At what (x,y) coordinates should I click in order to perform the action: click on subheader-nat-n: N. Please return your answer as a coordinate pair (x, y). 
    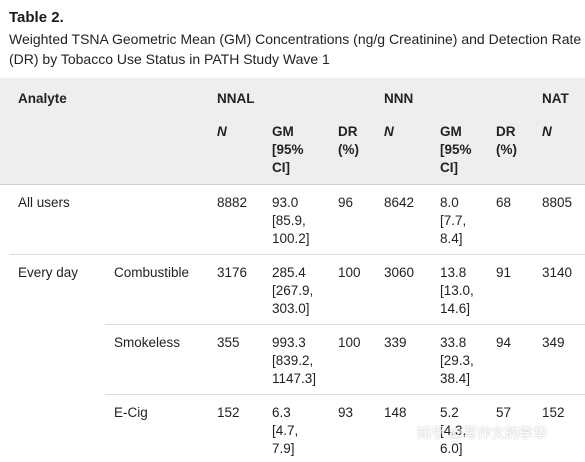
    Looking at the image, I should click on (547, 131).